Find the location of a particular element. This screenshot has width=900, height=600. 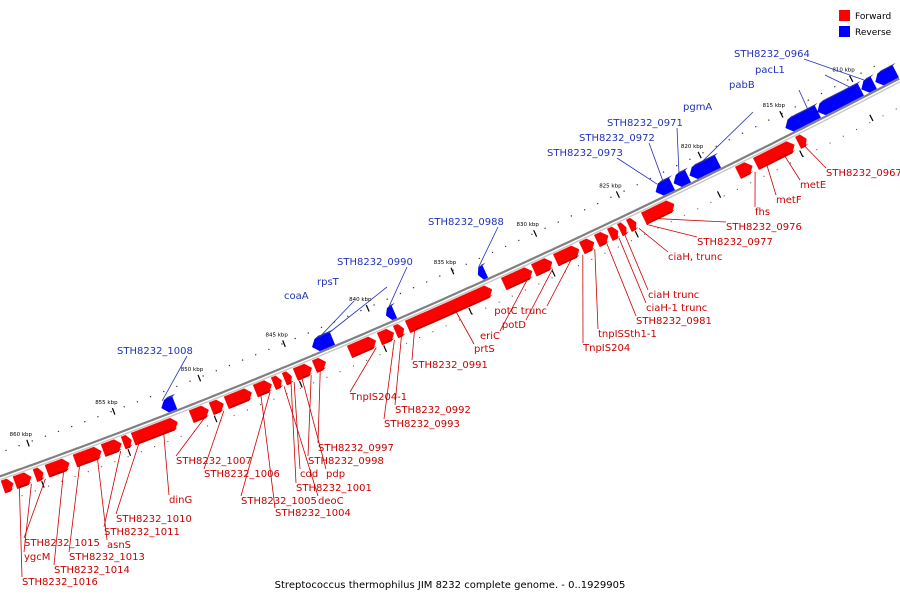

forward-gene-label: ciaH-1 trunc is located at coordinates (676, 308).